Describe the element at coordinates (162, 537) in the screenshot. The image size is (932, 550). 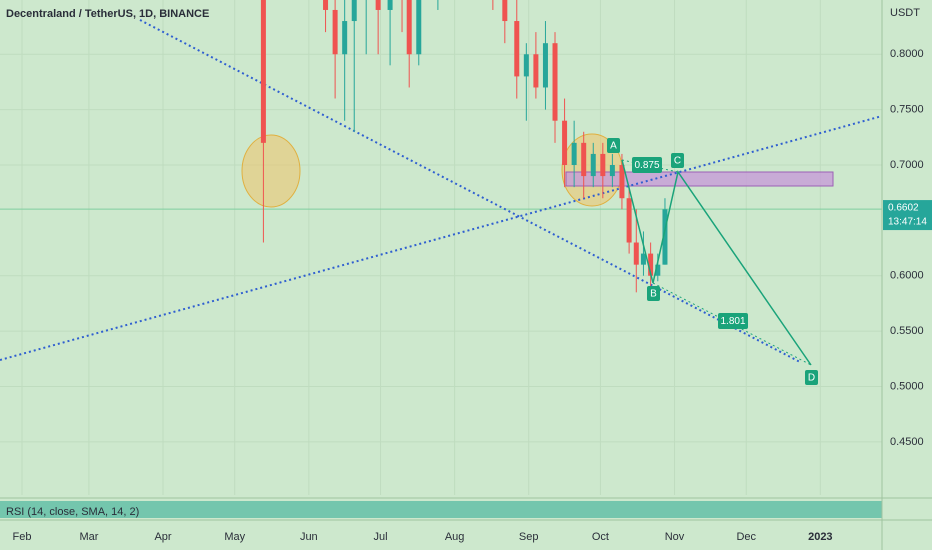
I see `x-tick-label: Apr` at that location.